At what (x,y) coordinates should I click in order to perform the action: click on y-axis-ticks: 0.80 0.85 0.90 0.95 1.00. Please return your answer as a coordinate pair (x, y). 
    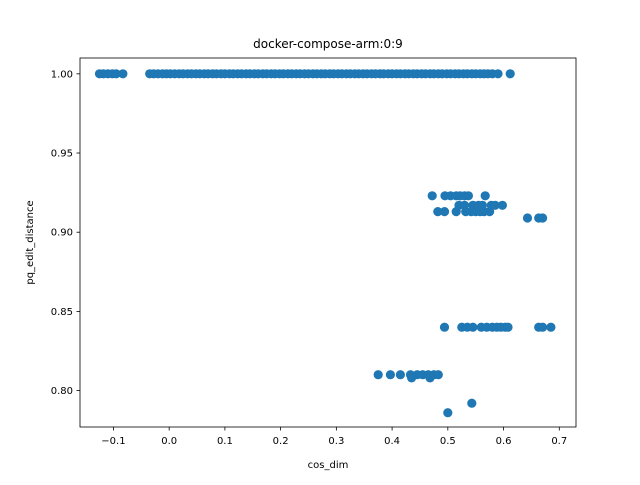
    Looking at the image, I should click on (65, 233).